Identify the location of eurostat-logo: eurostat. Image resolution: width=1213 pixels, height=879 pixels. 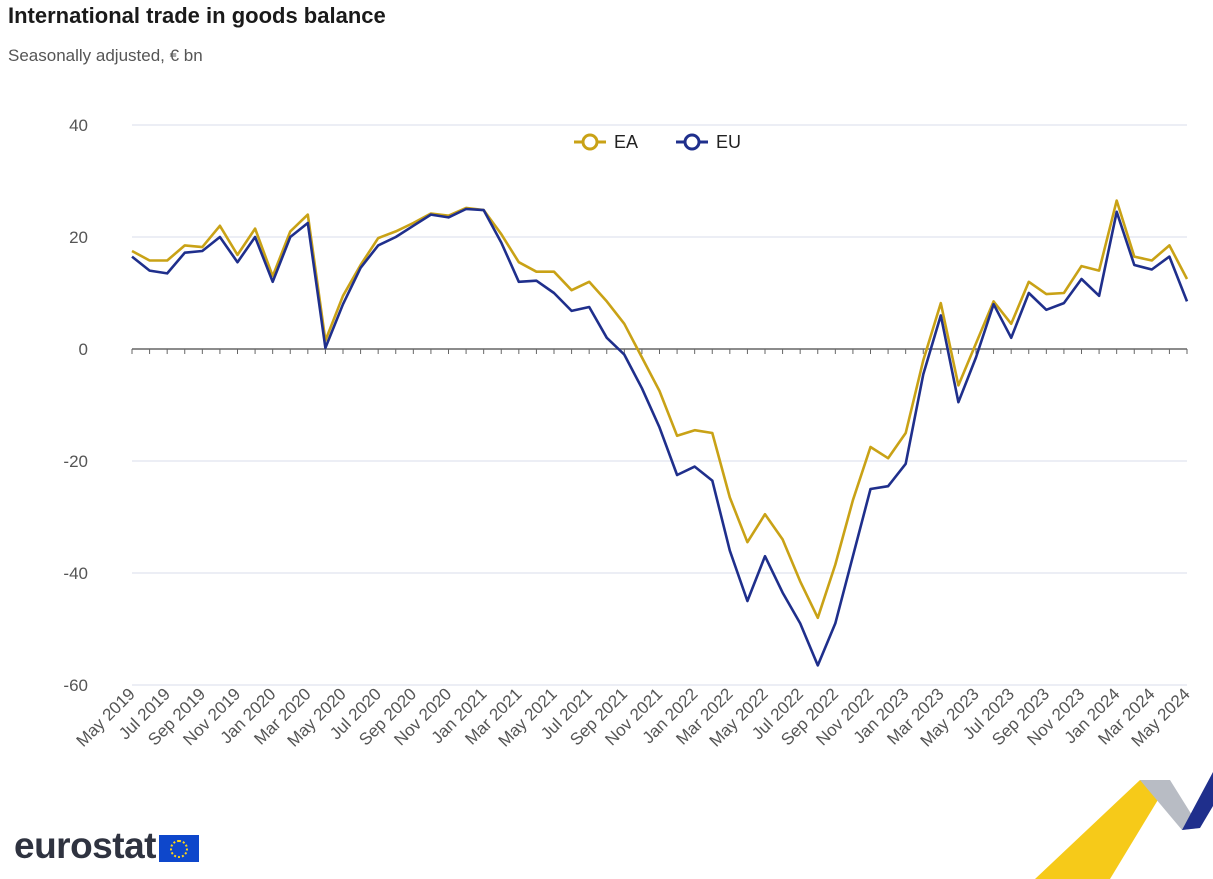
(106, 846).